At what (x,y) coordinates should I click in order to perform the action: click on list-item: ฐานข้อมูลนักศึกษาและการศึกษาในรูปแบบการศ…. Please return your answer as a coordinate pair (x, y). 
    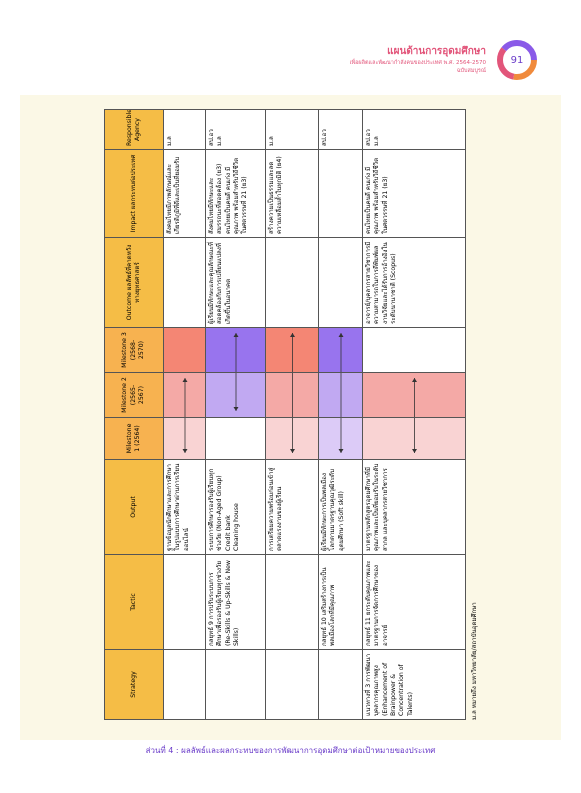
    Looking at the image, I should click on (178, 507).